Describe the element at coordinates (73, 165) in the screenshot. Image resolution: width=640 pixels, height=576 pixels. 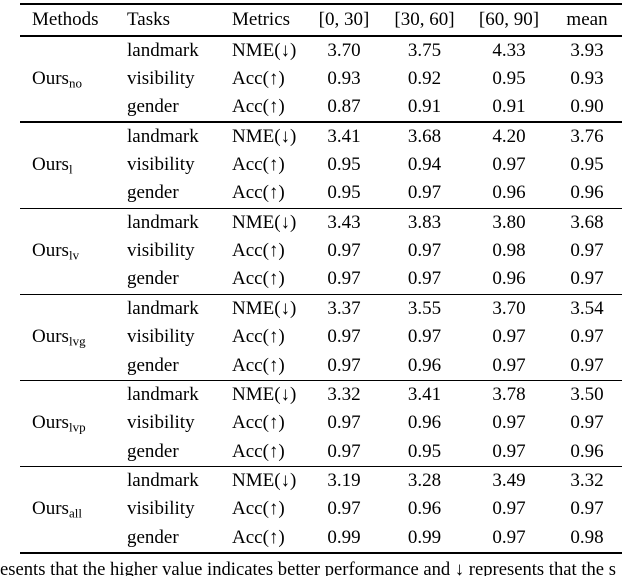
I see `method-label: Oursl` at that location.